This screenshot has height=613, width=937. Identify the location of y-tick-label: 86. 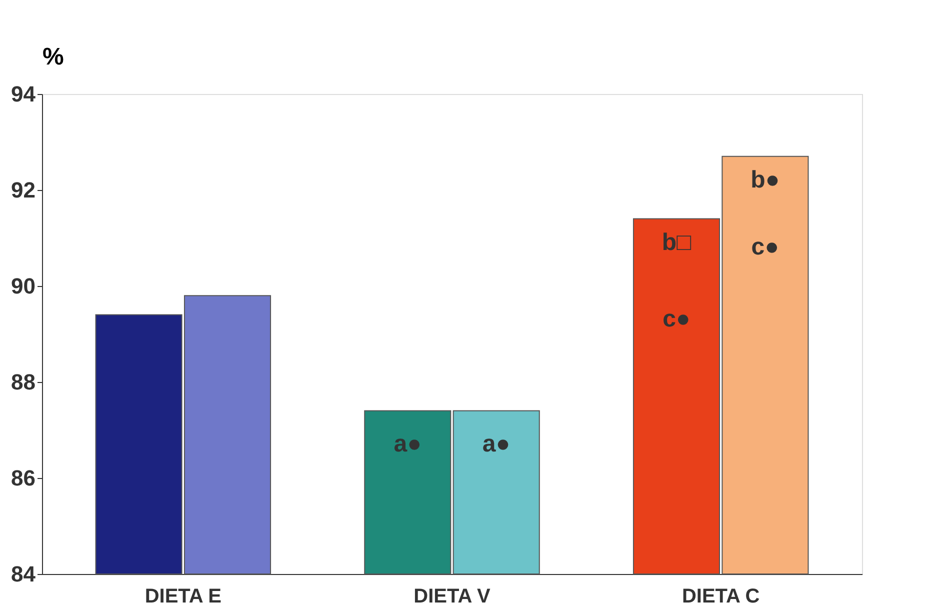
(23, 478).